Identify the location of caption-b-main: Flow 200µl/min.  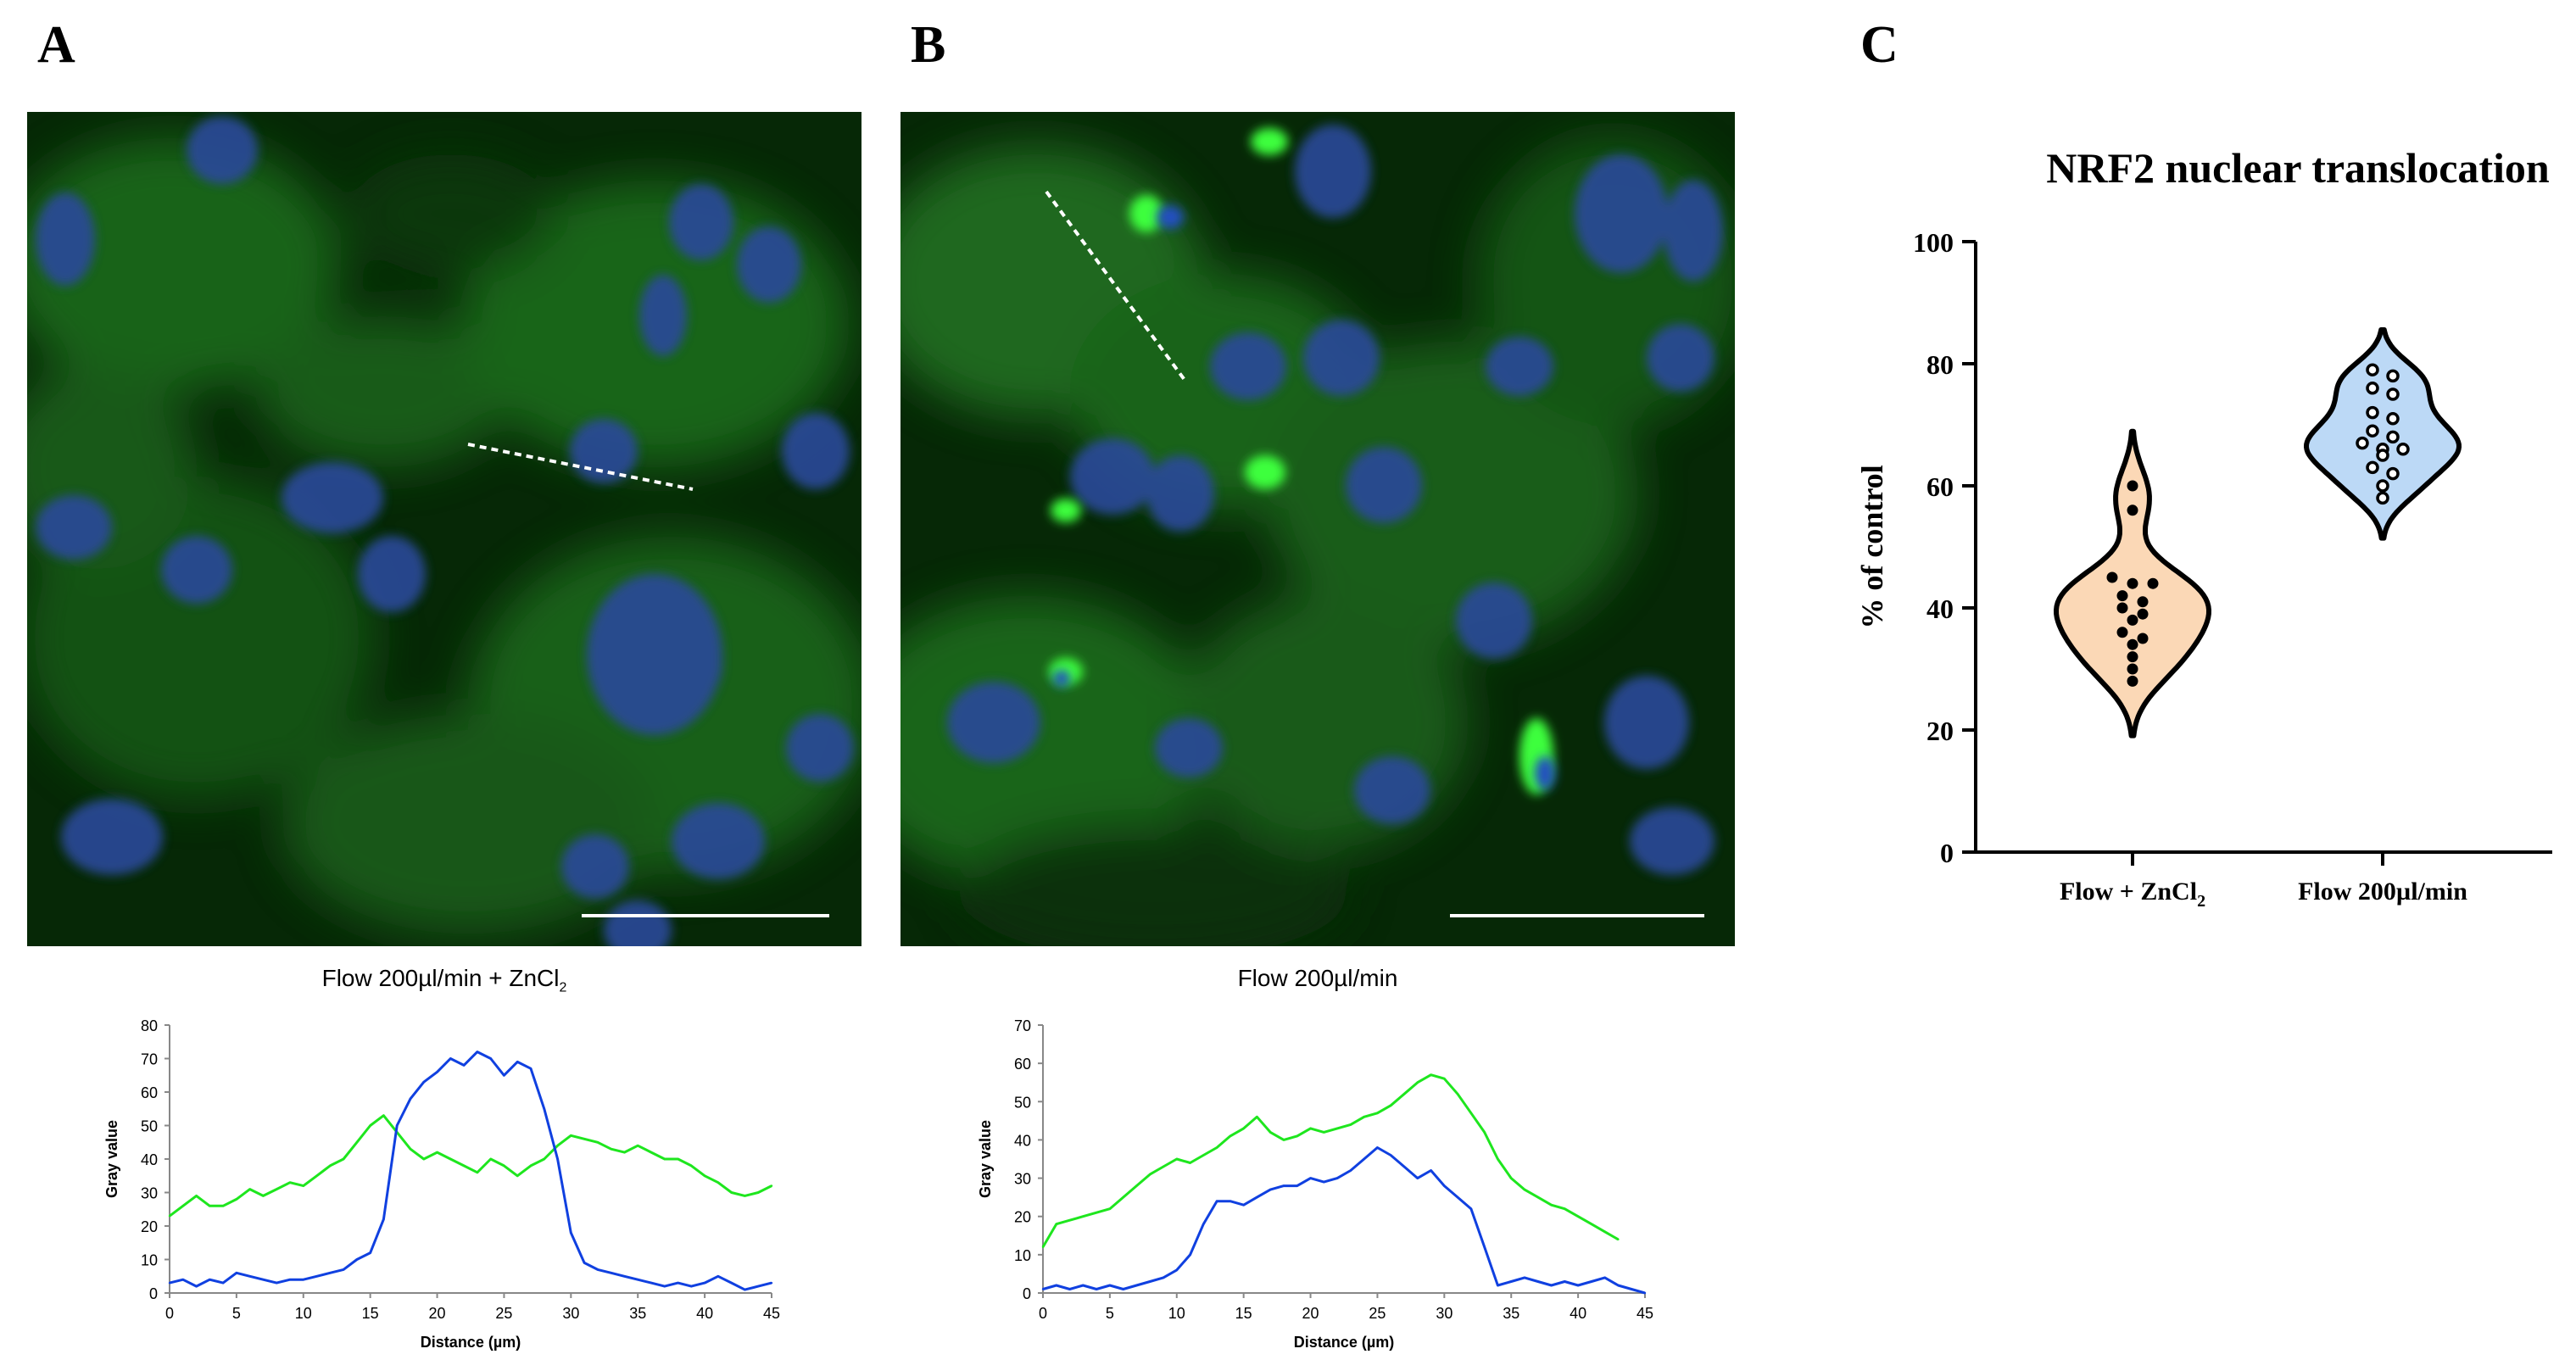
(1317, 978).